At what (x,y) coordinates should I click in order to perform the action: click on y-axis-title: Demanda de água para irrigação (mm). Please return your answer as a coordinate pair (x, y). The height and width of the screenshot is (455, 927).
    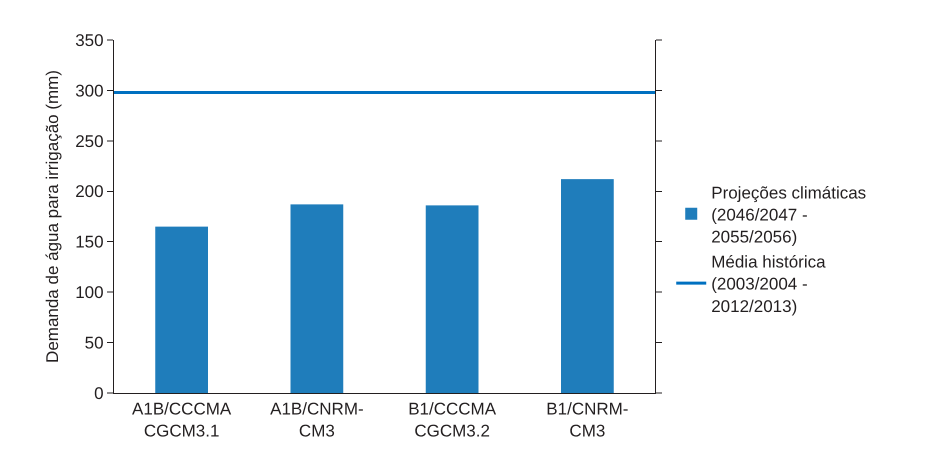
    Looking at the image, I should click on (52, 216).